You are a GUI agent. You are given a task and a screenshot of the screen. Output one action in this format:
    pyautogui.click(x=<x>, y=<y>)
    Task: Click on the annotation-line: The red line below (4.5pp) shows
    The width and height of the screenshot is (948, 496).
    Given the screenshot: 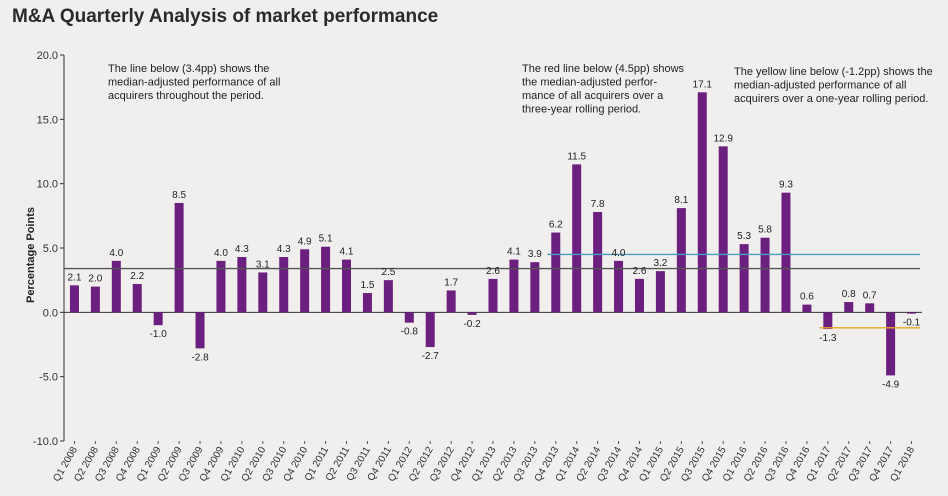 What is the action you would take?
    pyautogui.click(x=603, y=69)
    